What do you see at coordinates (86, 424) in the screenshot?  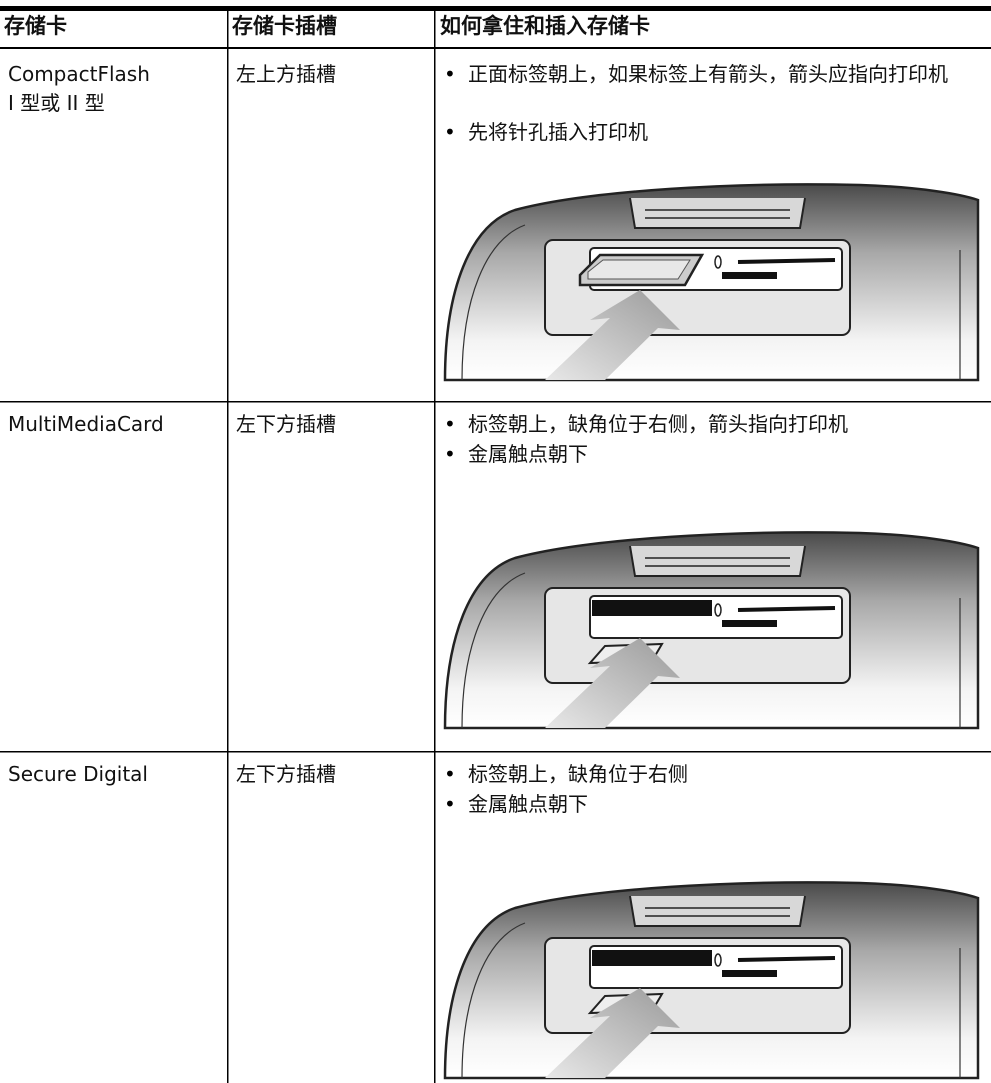 I see `card-name: MultiMediaCard` at bounding box center [86, 424].